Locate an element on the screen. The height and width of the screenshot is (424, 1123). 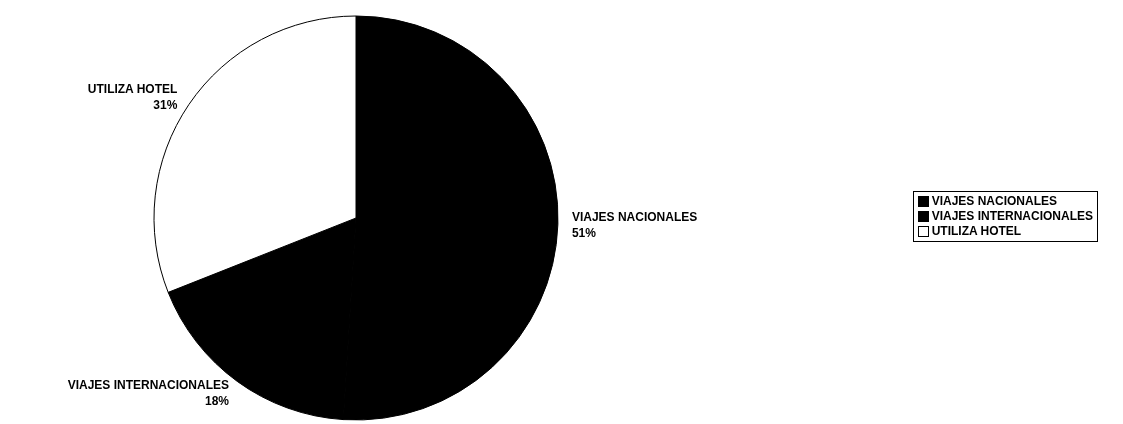
slice-label: UTILIZA HOTEL is located at coordinates (132, 88).